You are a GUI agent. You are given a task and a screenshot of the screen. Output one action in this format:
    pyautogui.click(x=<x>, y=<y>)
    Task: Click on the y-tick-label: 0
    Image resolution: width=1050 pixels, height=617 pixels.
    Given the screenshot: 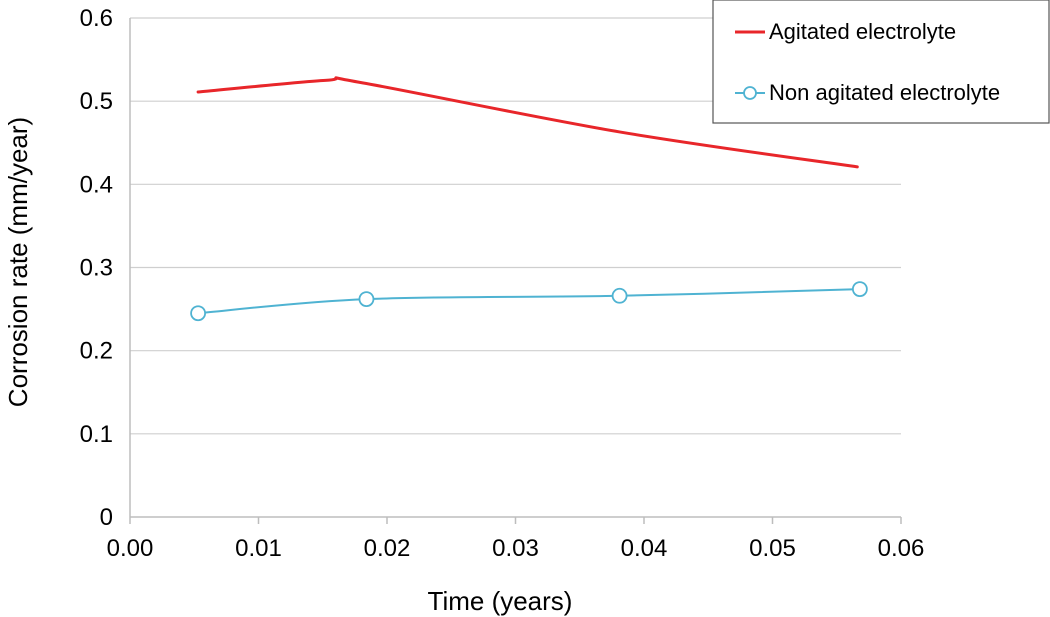 What is the action you would take?
    pyautogui.click(x=106, y=517)
    